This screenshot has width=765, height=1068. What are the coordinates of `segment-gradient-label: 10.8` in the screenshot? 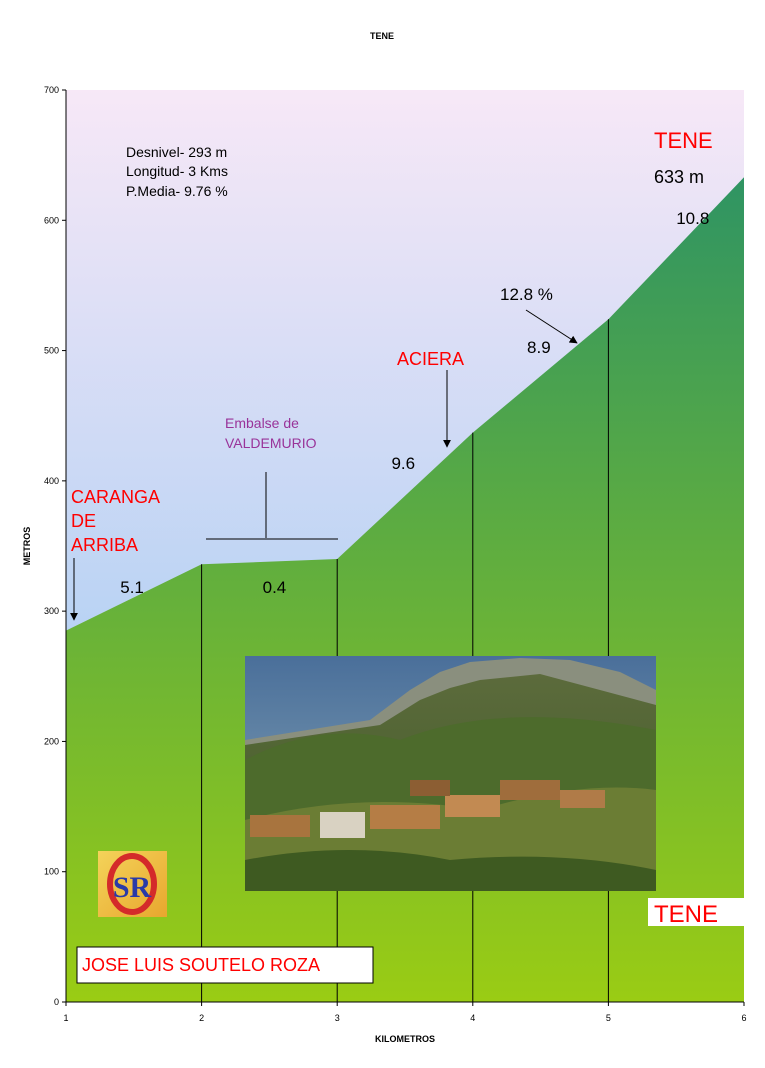 It's located at (692, 218).